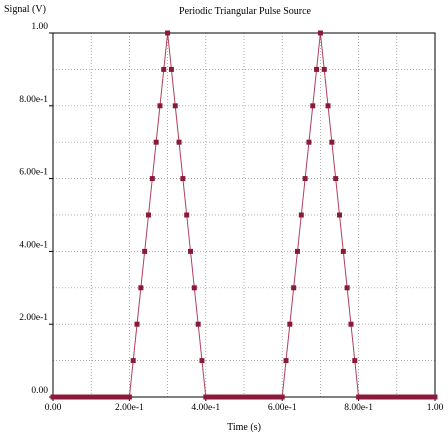 This screenshot has width=448, height=435. What do you see at coordinates (39, 27) in the screenshot?
I see `y-tick-label: 1.00` at bounding box center [39, 27].